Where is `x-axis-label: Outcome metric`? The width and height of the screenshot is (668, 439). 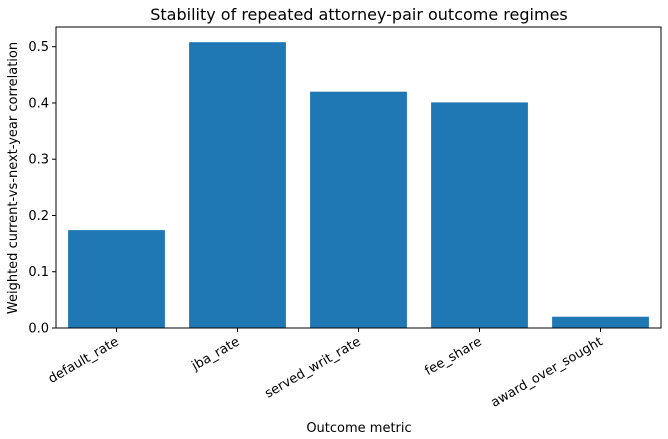 x-axis-label: Outcome metric is located at coordinates (358, 428).